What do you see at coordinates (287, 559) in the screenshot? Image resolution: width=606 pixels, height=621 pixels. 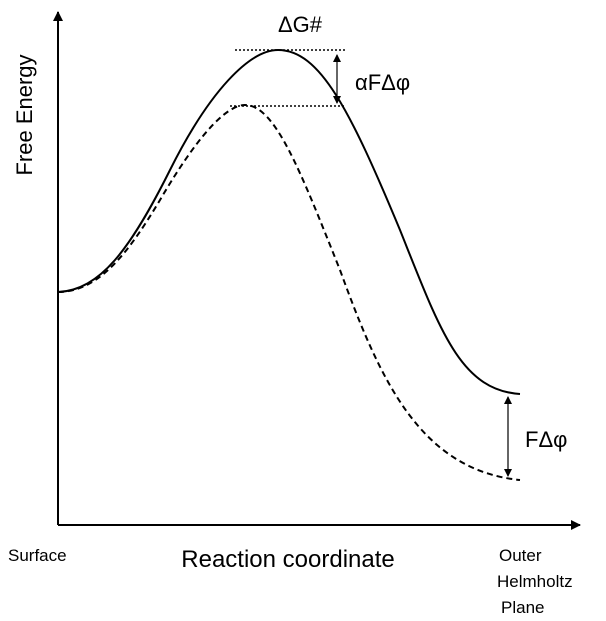 I see `x-axis-label: Reaction coordinate` at bounding box center [287, 559].